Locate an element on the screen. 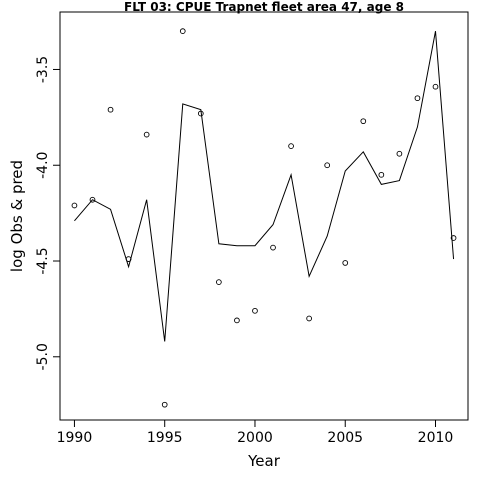  x-tick-label: 1995 is located at coordinates (165, 438).